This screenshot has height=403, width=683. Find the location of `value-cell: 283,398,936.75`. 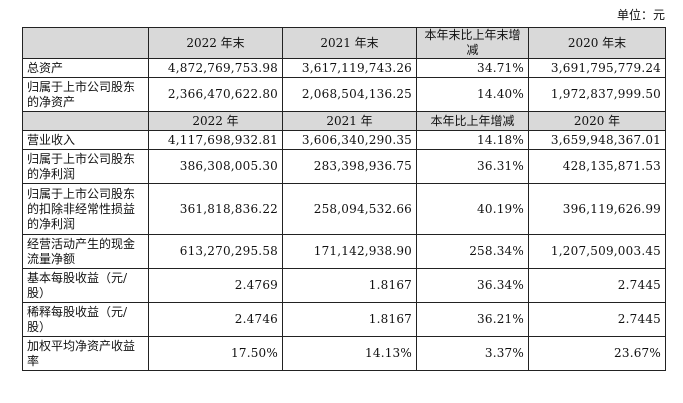

value-cell: 283,398,936.75 is located at coordinates (349, 166).